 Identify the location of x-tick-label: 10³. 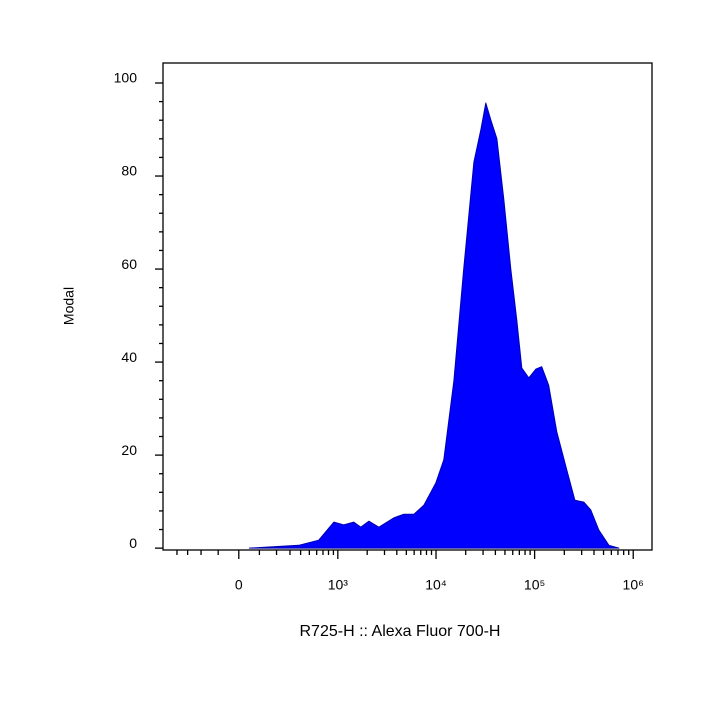
(338, 585).